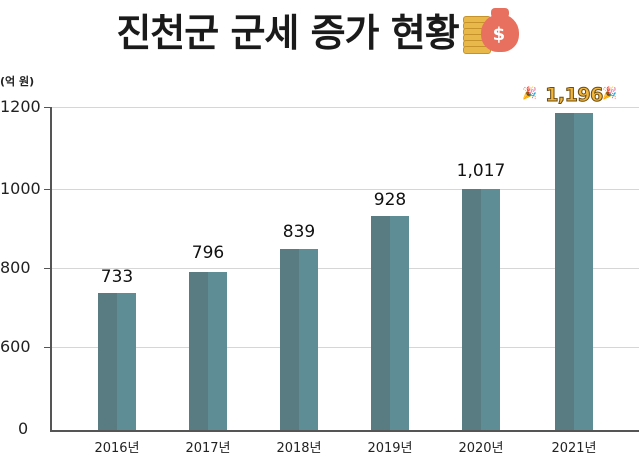 The image size is (639, 458). I want to click on bar-value-label: 839, so click(299, 232).